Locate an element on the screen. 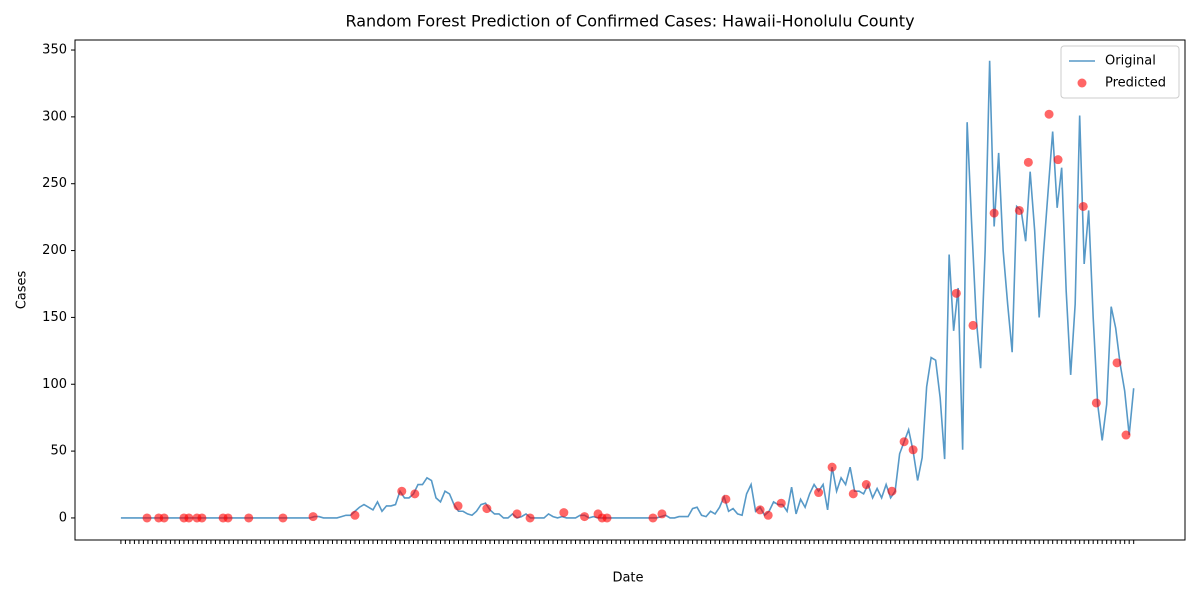 This screenshot has height=600, width=1200. y-tick-label: 50 is located at coordinates (58, 451).